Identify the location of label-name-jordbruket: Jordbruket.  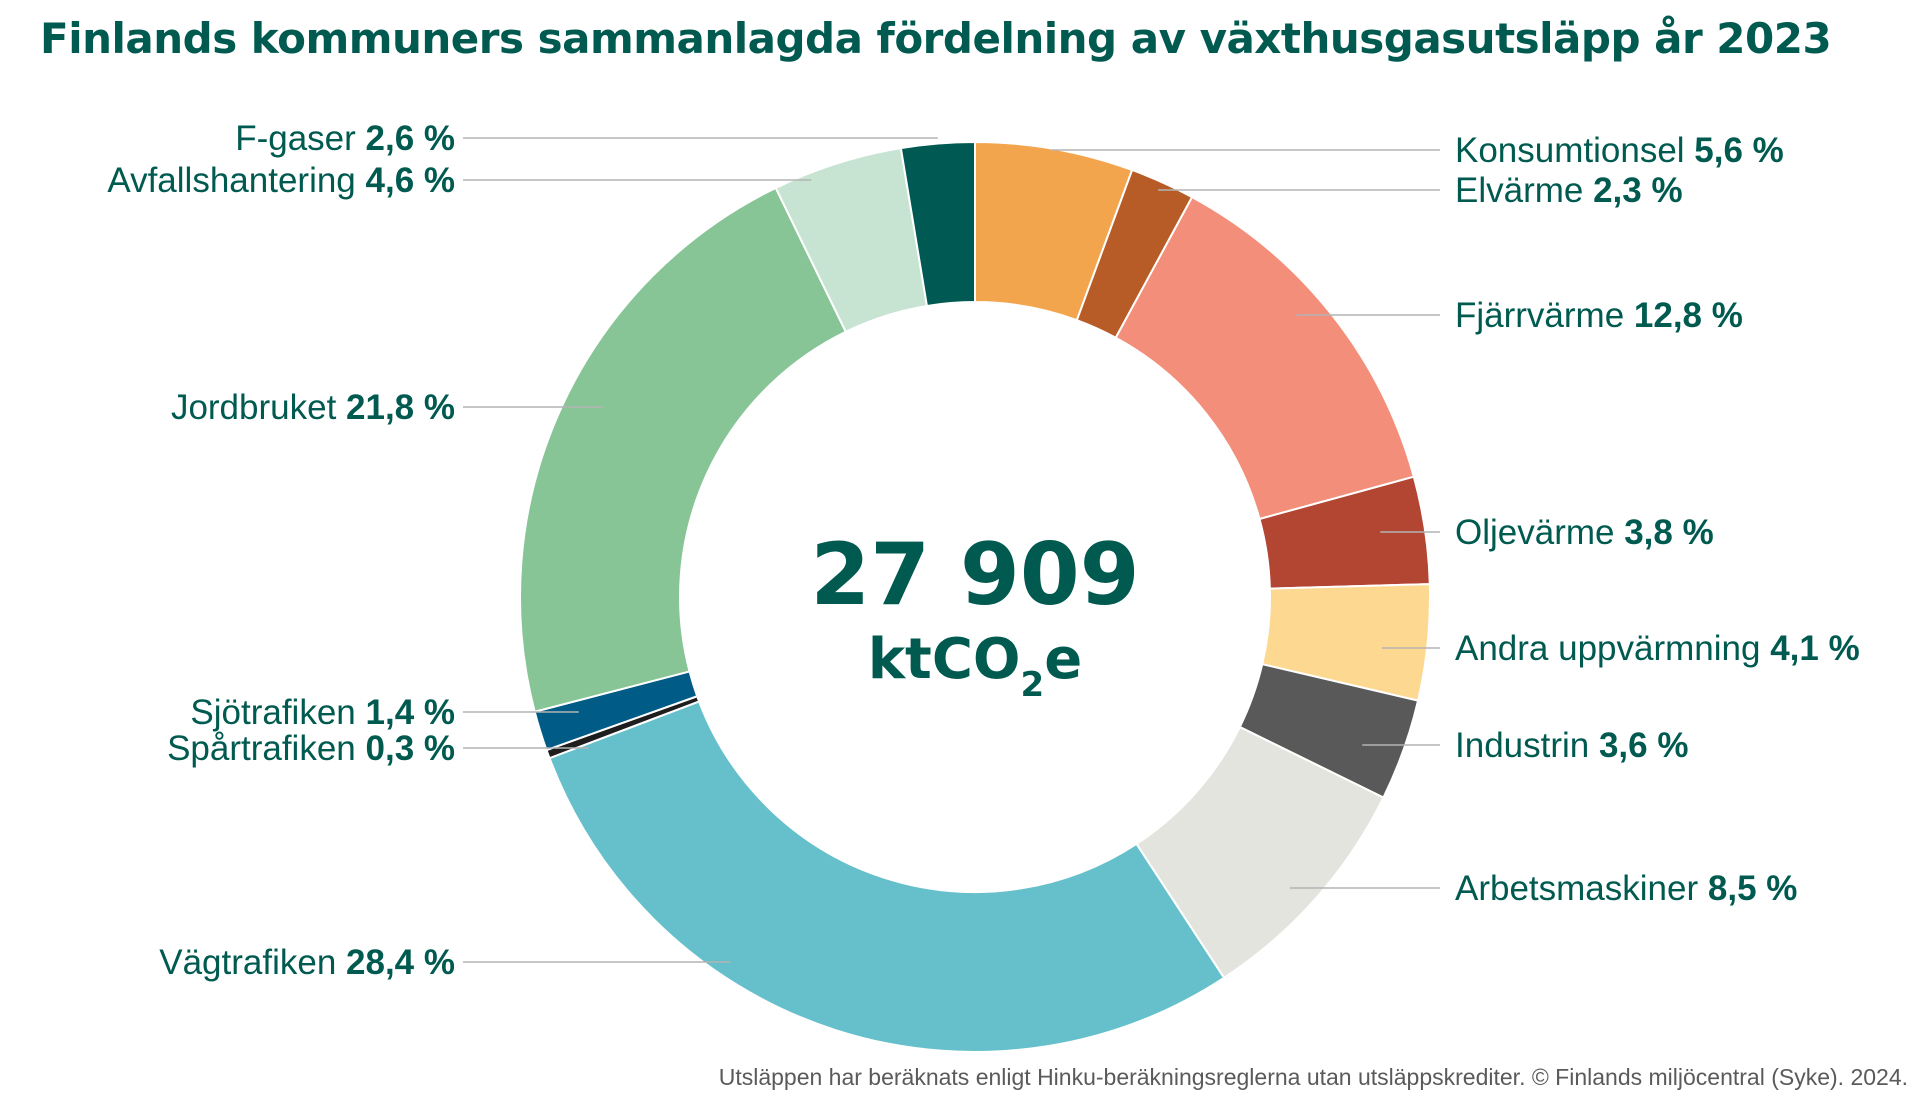
(258, 407).